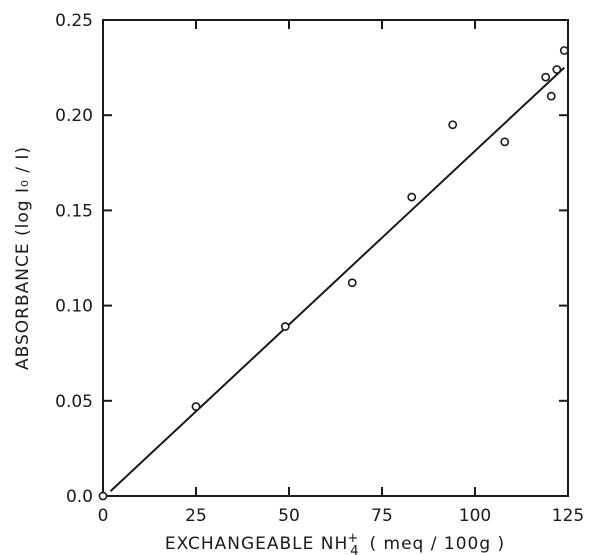 The height and width of the screenshot is (555, 602). I want to click on x-axis-label-main: EXCHANGEABLE NH, so click(256, 544).